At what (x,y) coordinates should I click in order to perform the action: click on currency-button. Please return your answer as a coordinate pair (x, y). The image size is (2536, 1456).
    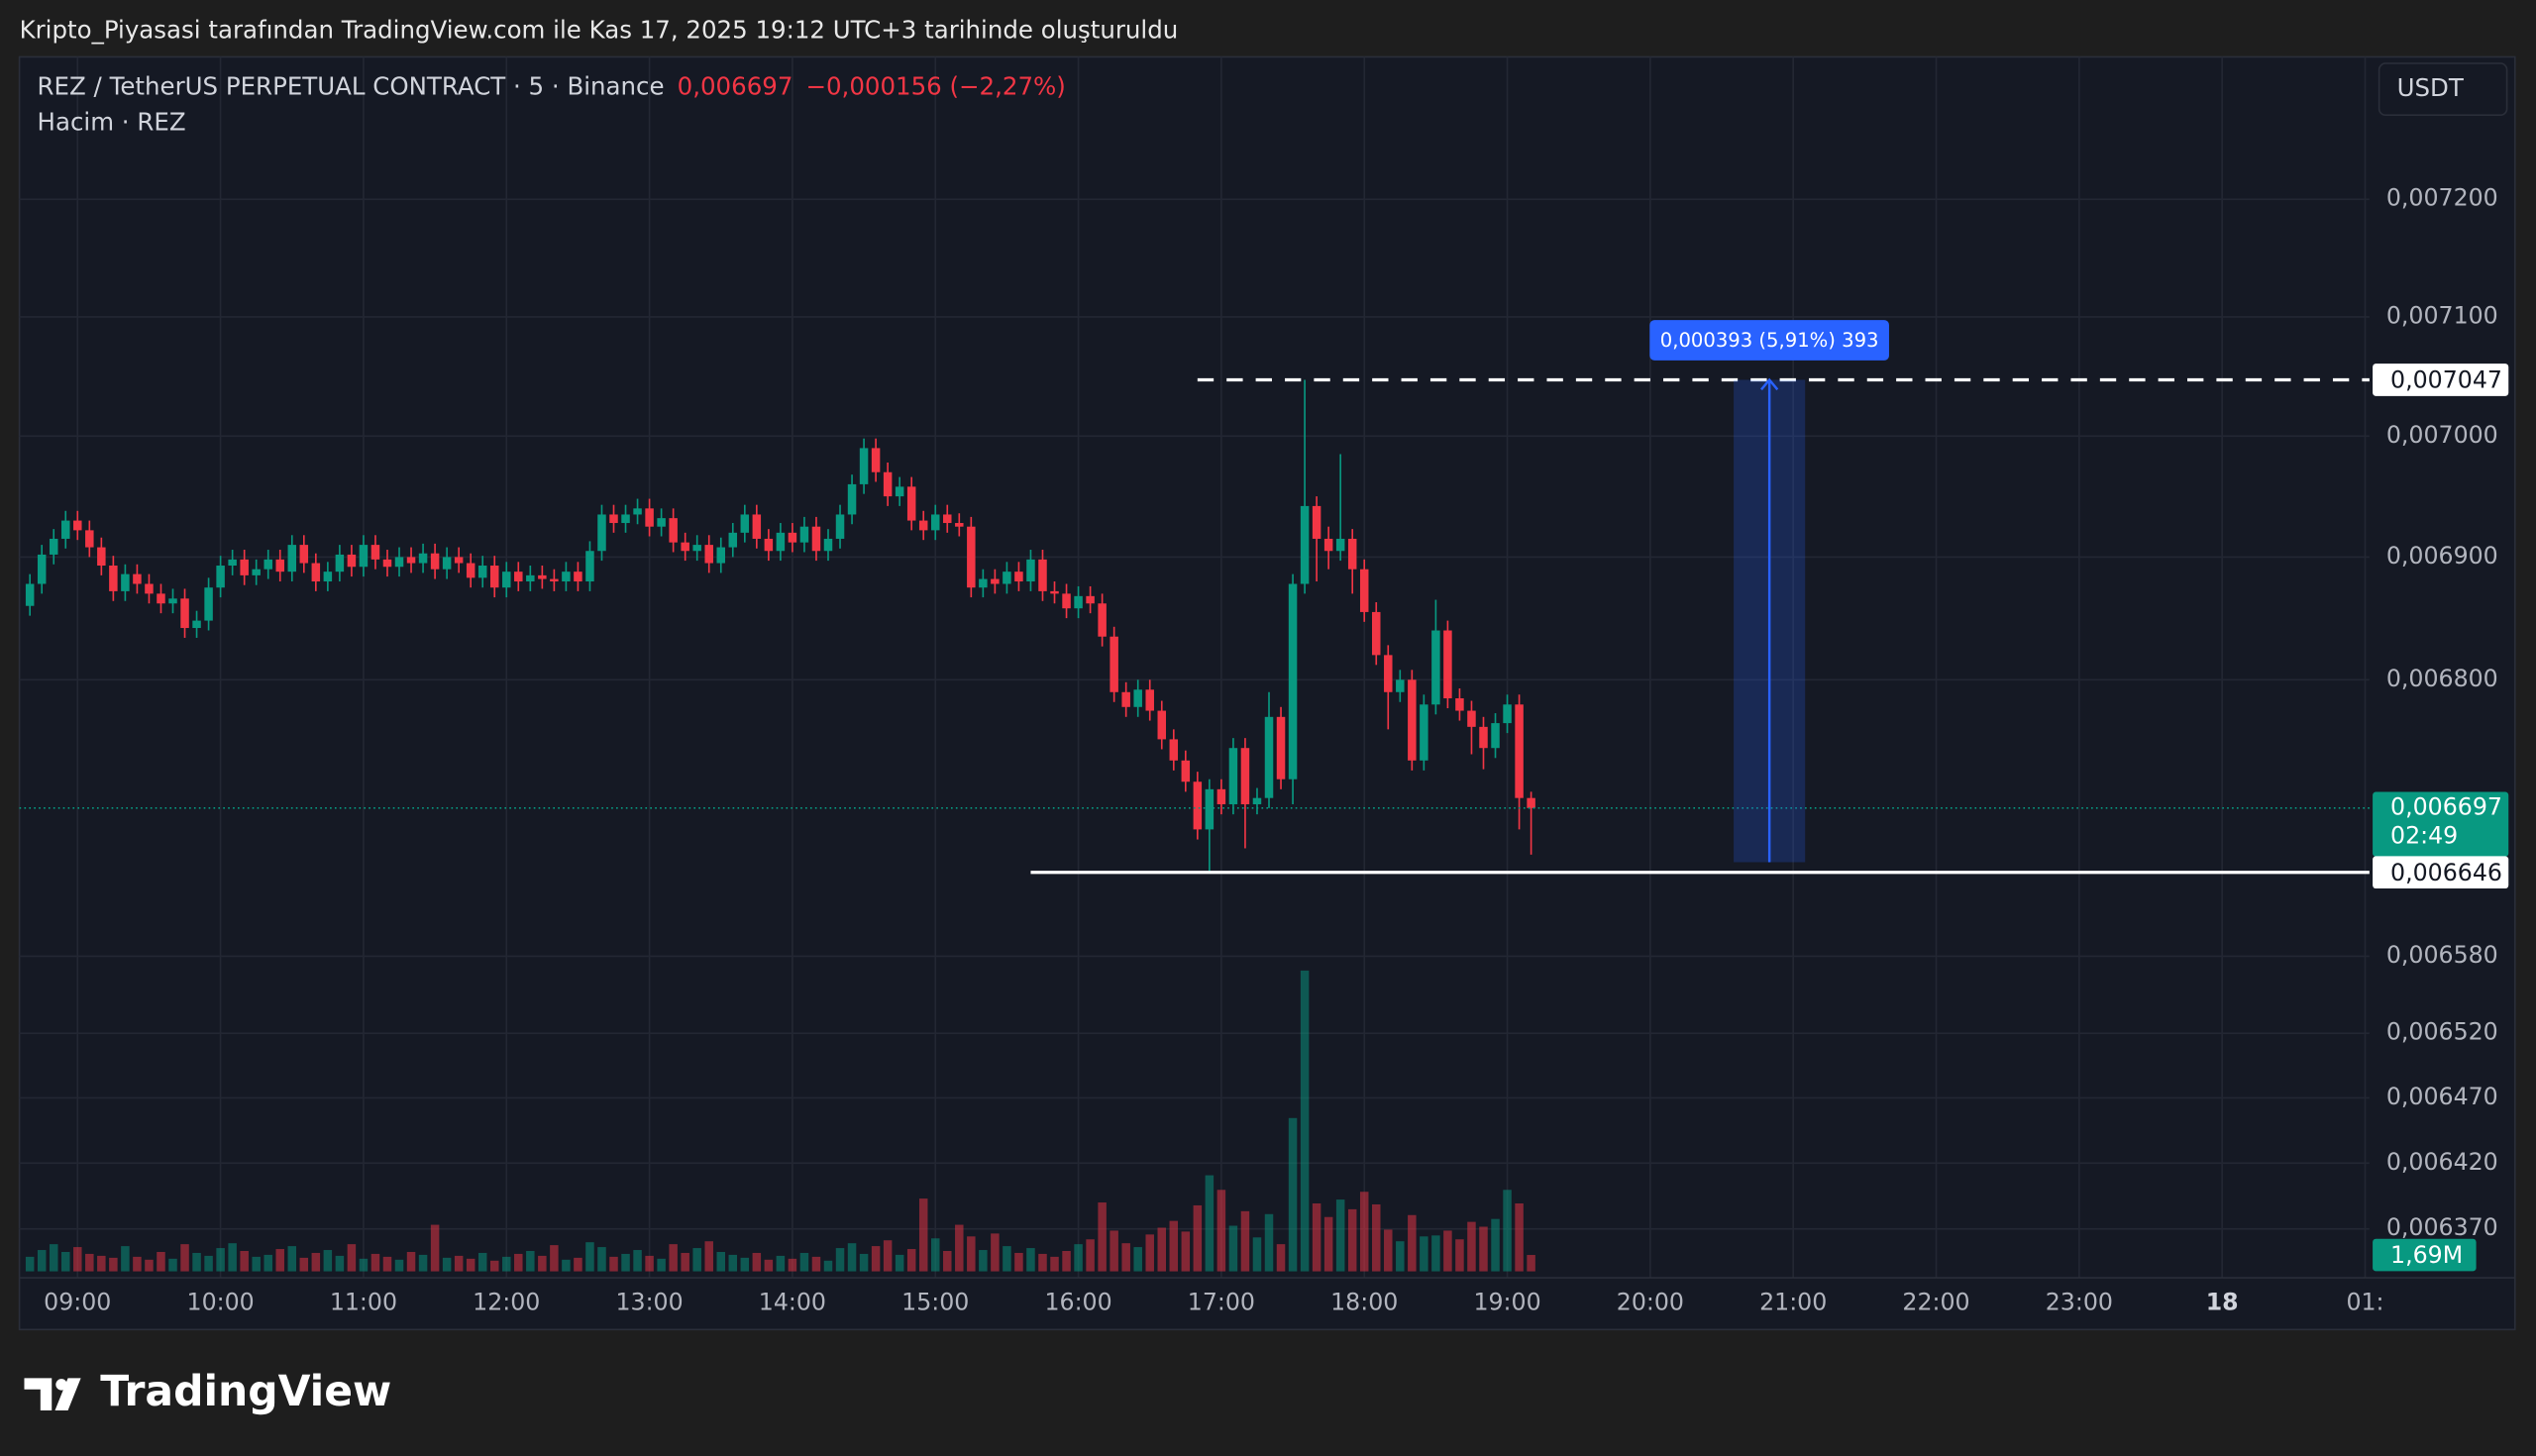
    Looking at the image, I should click on (2443, 89).